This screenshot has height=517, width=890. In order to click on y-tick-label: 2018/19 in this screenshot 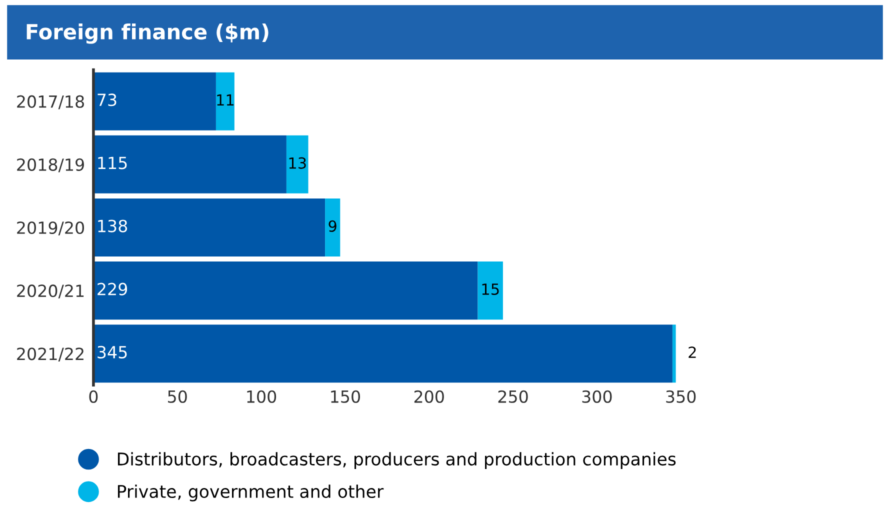, I will do `click(50, 165)`.